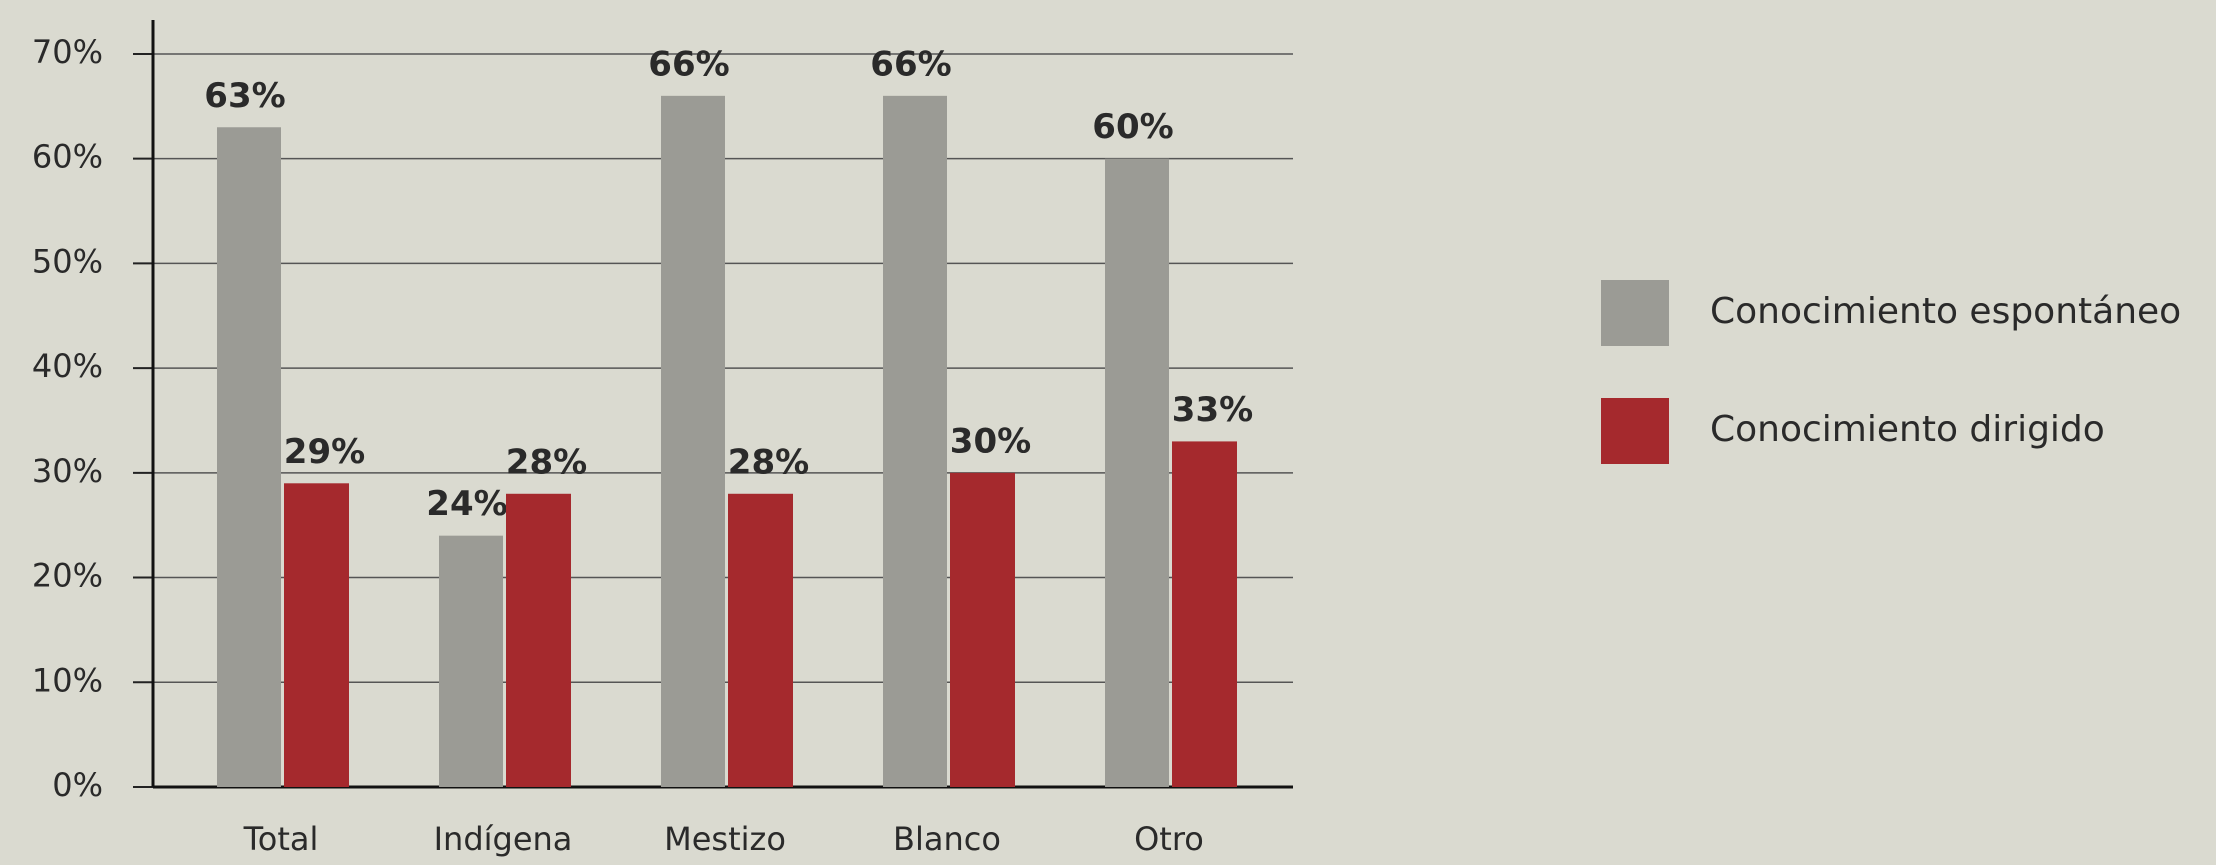 This screenshot has width=2216, height=865. I want to click on x-tick-label: Total, so click(281, 839).